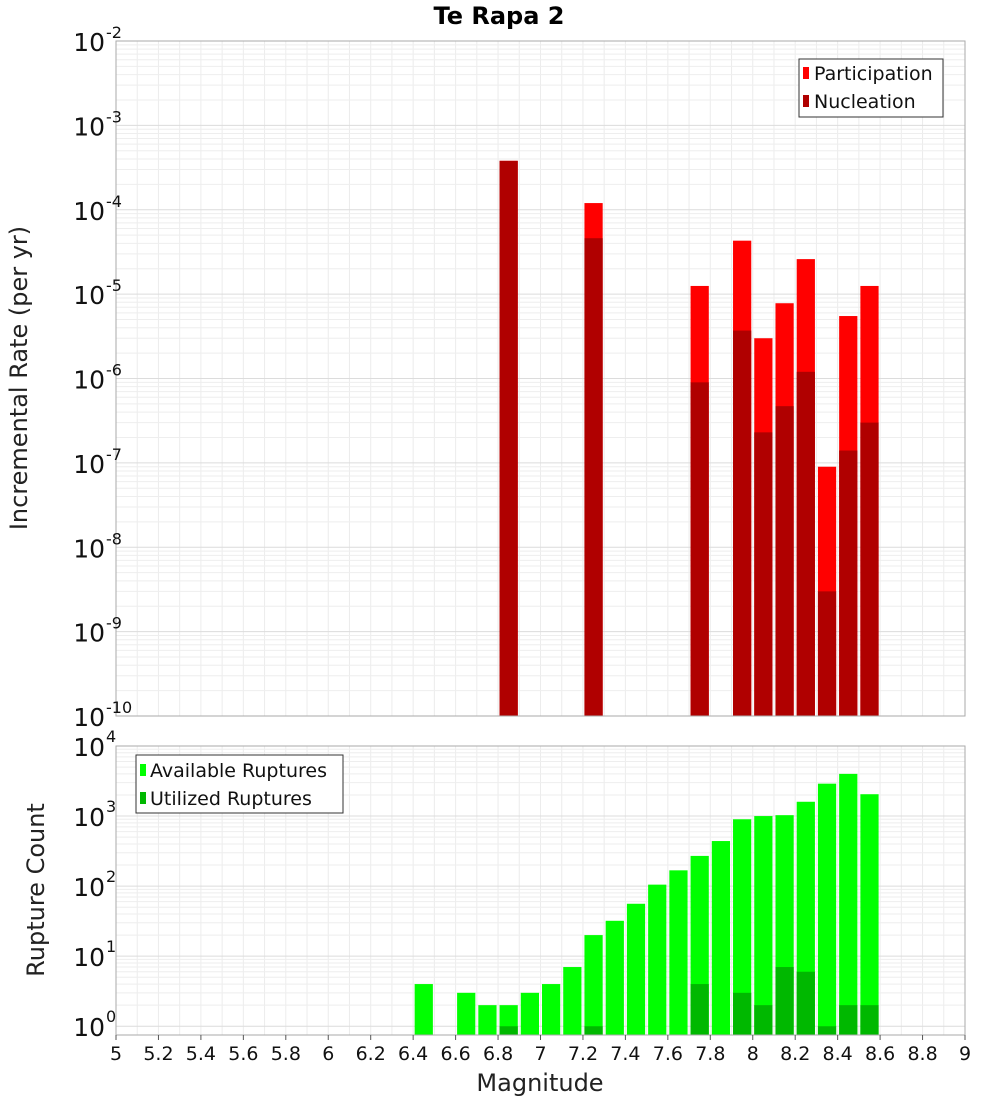 This screenshot has height=1100, width=1000. Describe the element at coordinates (111, 946) in the screenshot. I see `y-tick-exponent: 1` at that location.